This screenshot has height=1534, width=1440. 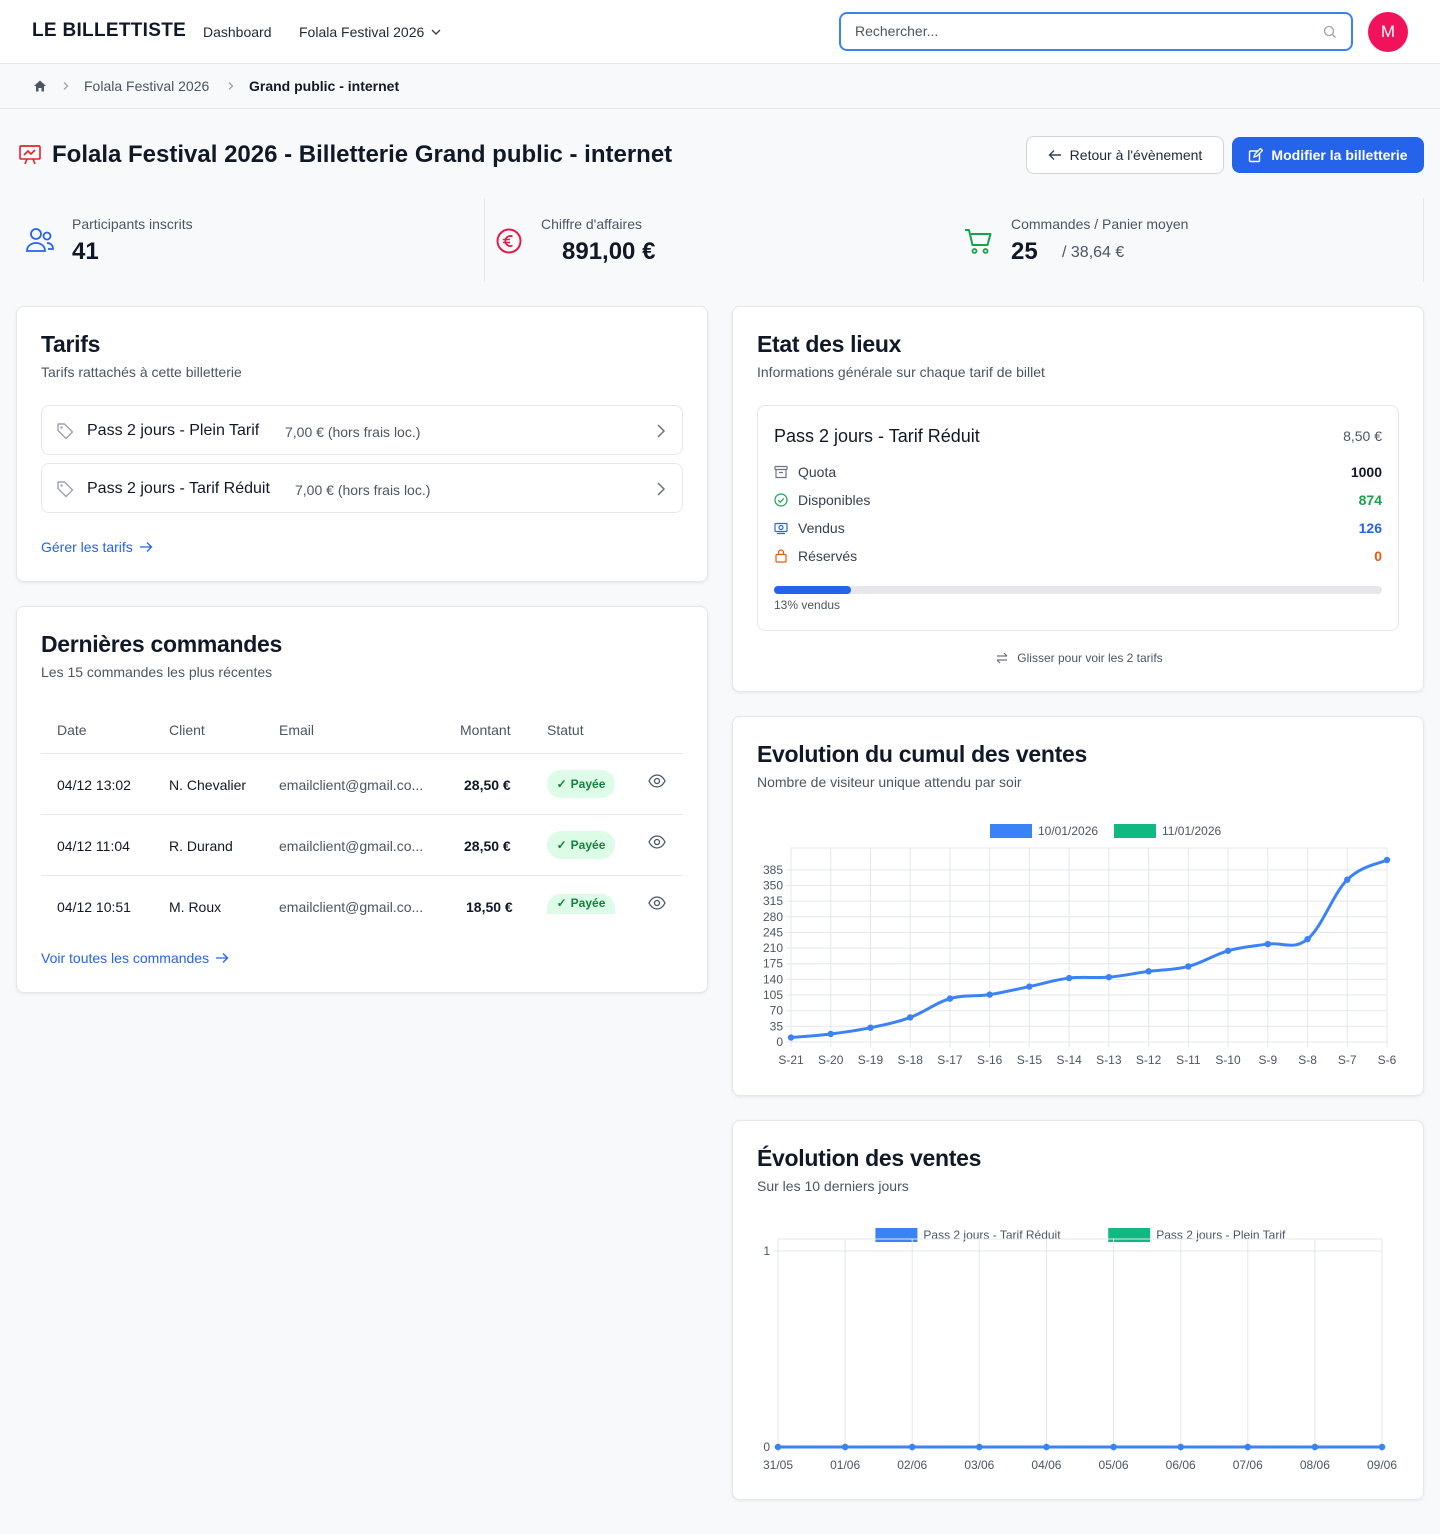 I want to click on inventory-tarif-price: 8,50 €, so click(x=1362, y=436).